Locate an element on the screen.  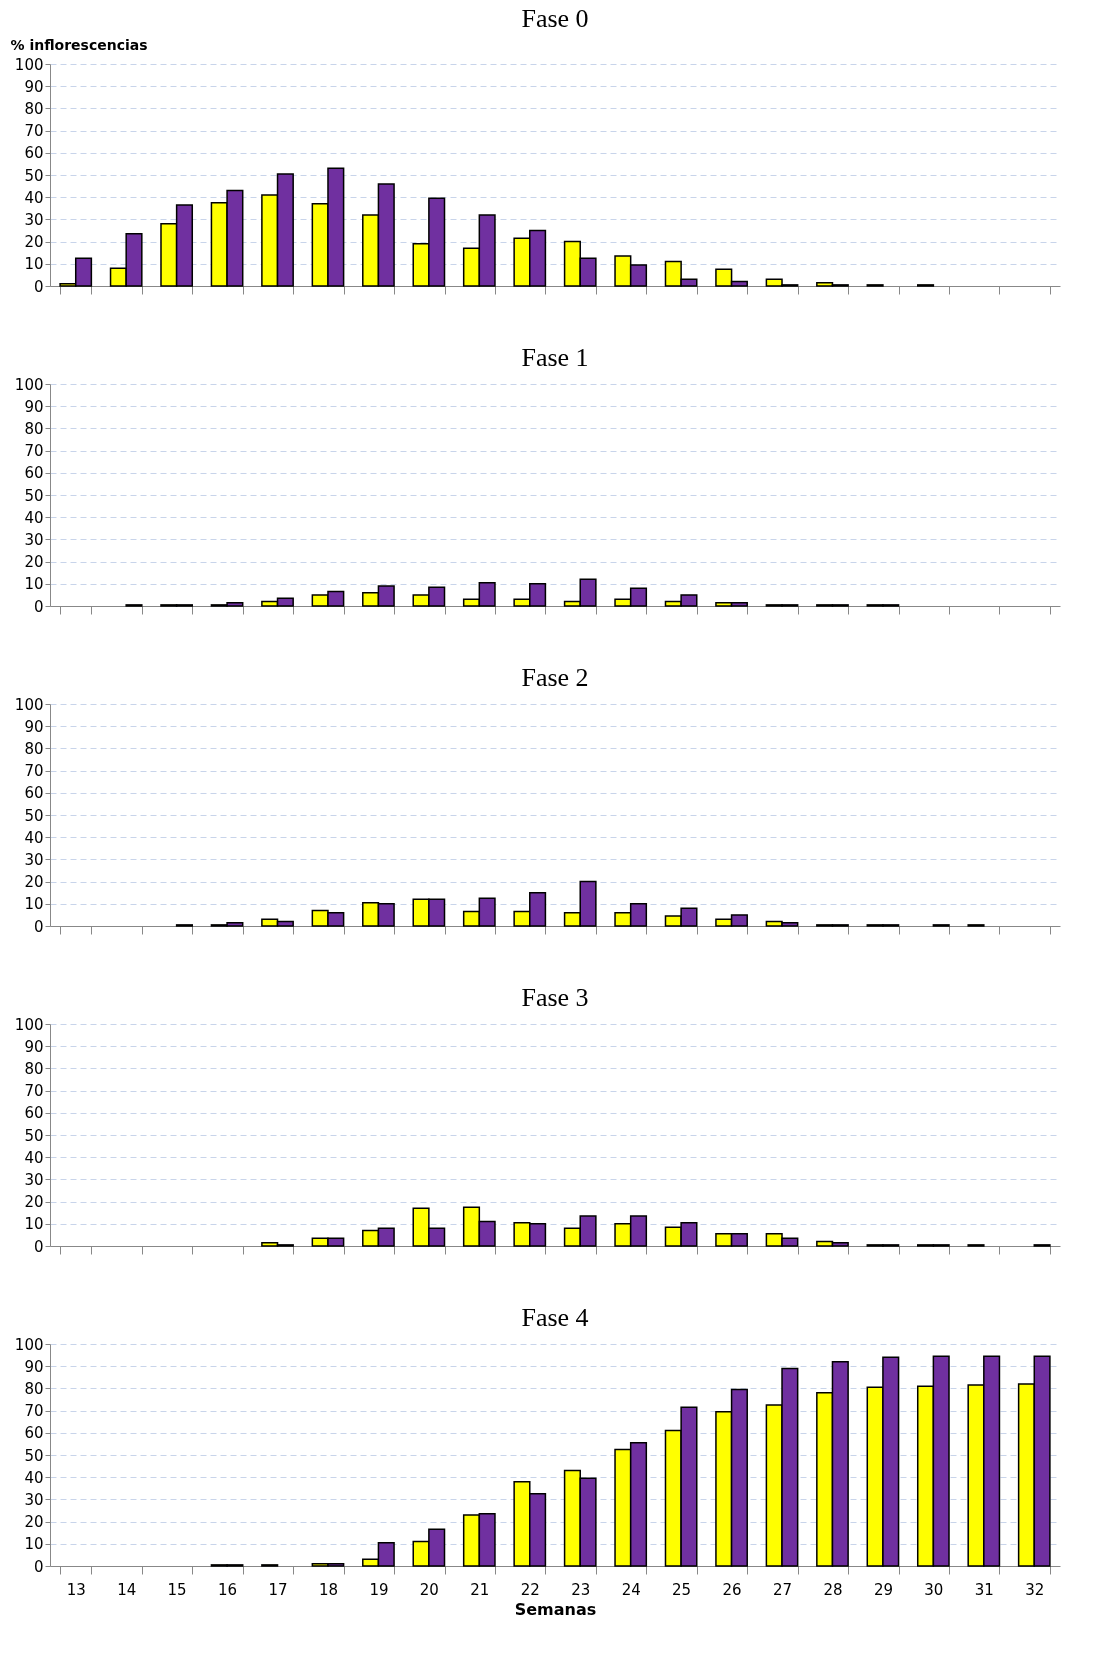
x-tick-label: 19 is located at coordinates (379, 1589).